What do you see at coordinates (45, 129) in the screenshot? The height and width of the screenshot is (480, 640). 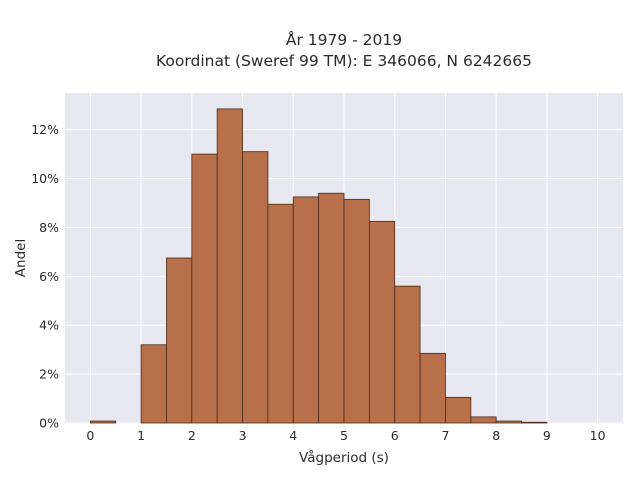 I see `y-tick-label: 12%` at bounding box center [45, 129].